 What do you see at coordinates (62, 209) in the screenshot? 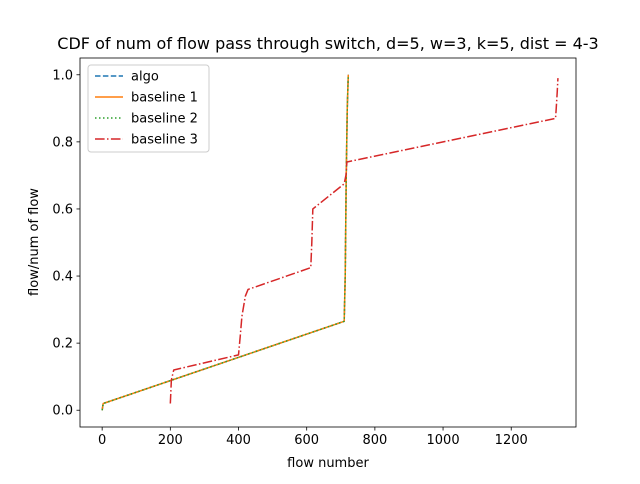
I see `y-tick-label: 0.6` at bounding box center [62, 209].